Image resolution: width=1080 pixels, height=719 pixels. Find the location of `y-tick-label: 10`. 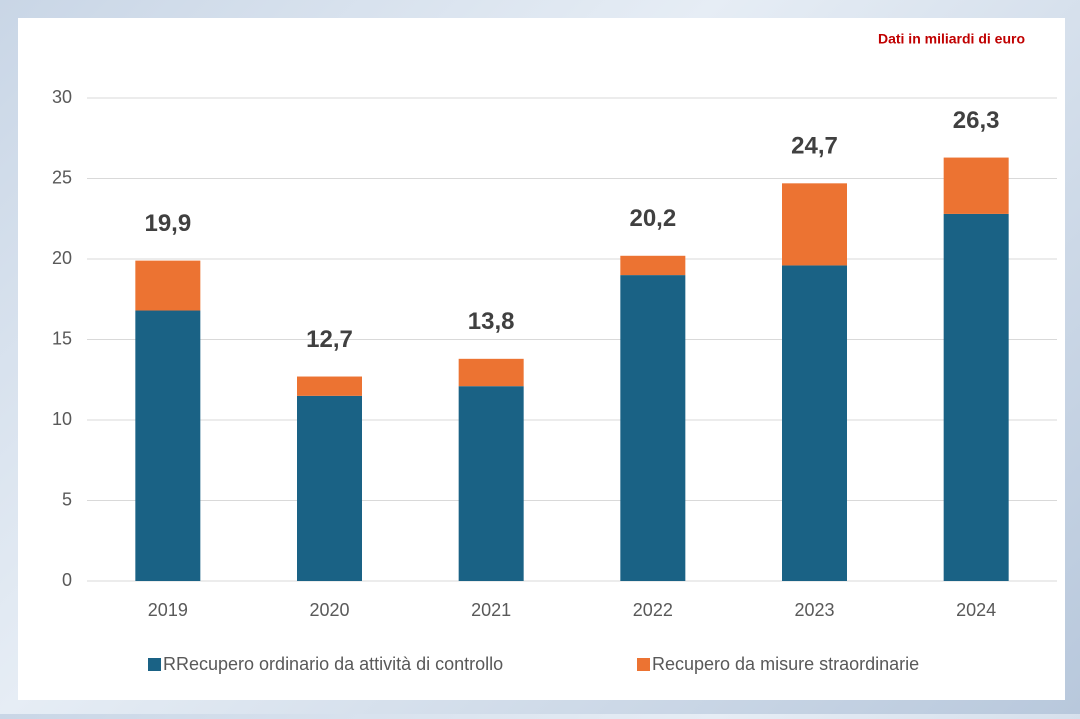

y-tick-label: 10 is located at coordinates (62, 419).